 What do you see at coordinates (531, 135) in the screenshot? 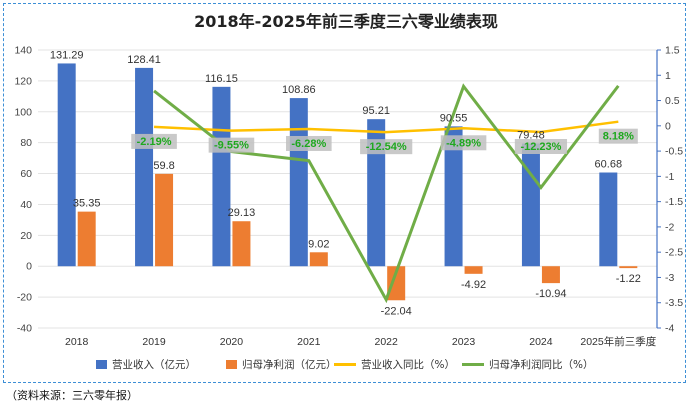
I see `data-label-revenue: 79.48` at bounding box center [531, 135].